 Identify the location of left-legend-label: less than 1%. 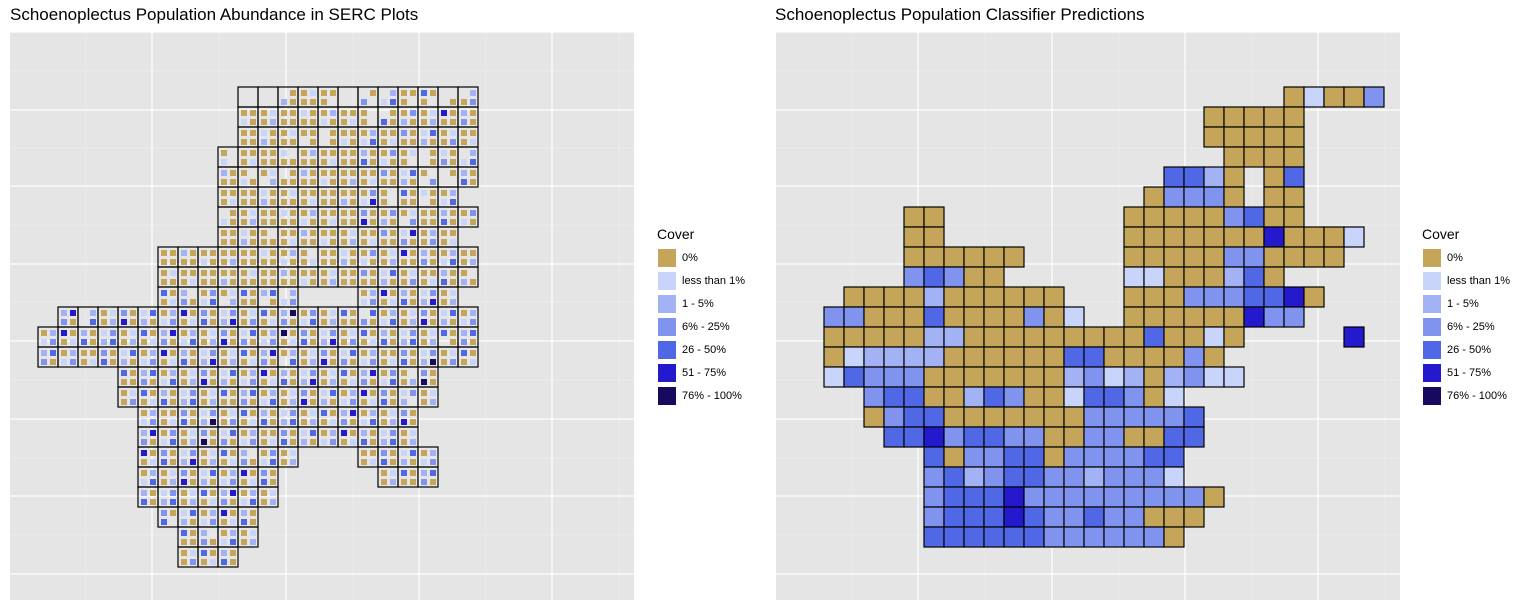
(713, 280).